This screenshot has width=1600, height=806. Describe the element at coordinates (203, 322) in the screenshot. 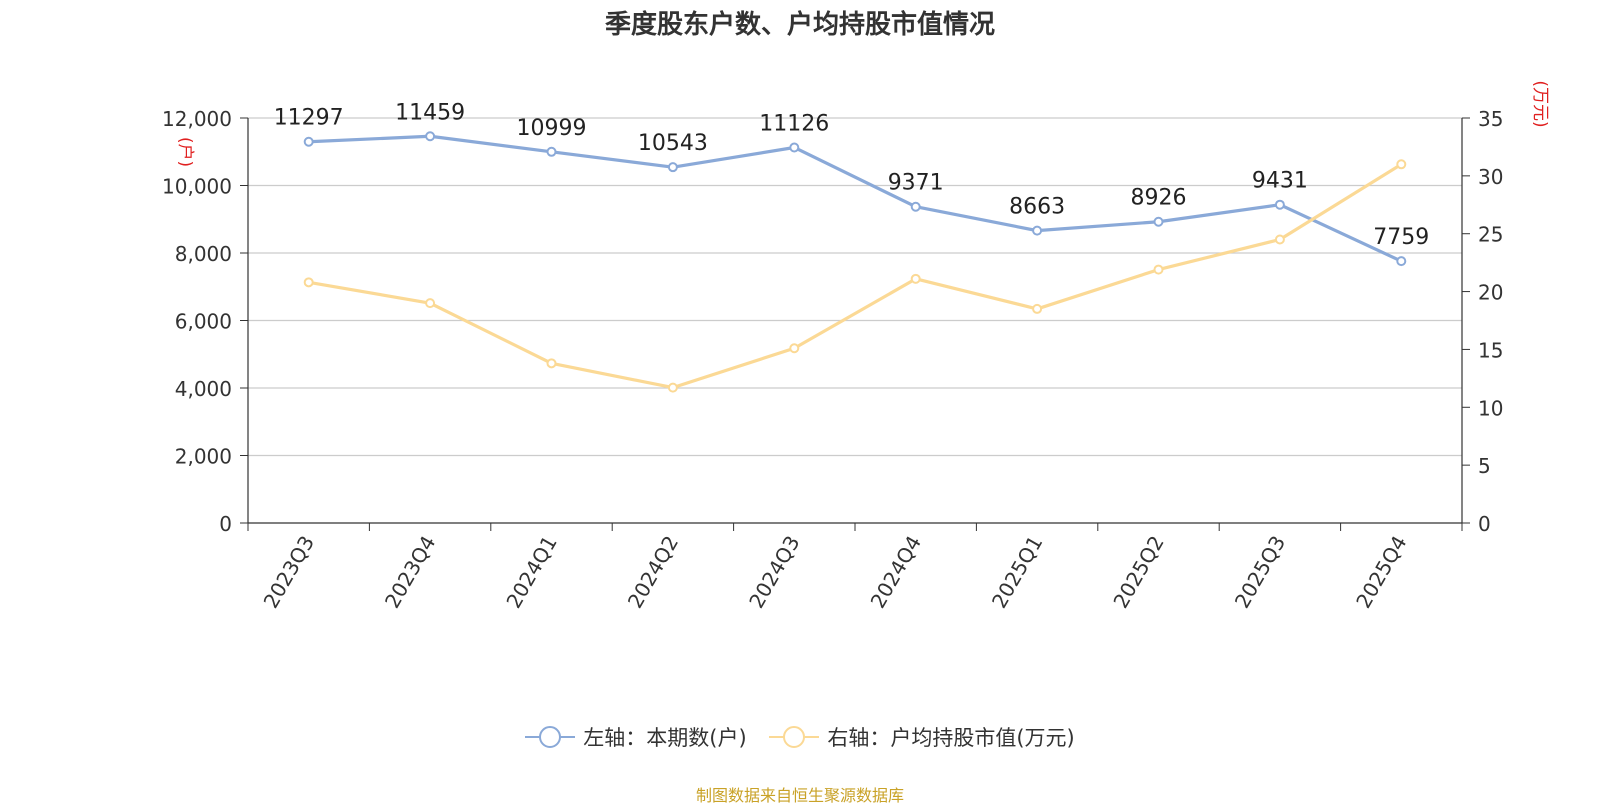

I see `left-tick-label: 6,000` at that location.